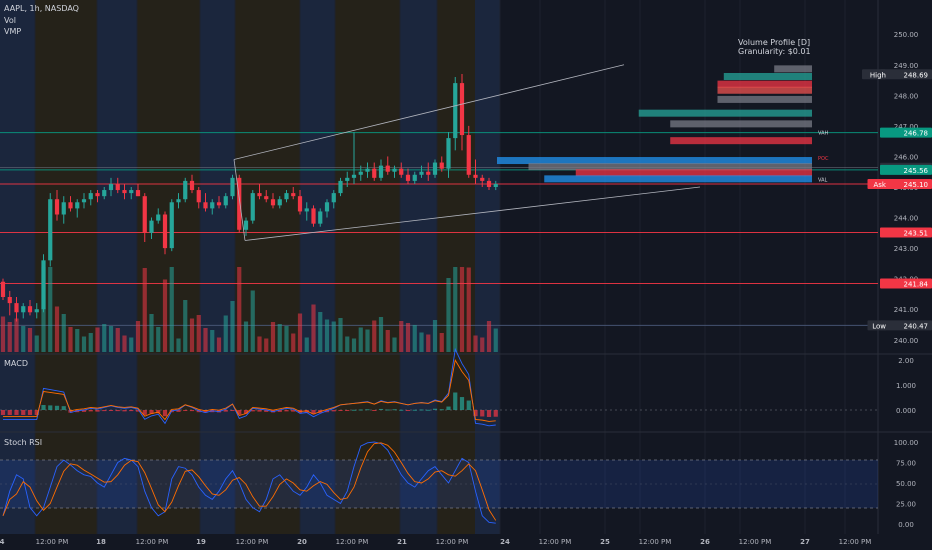 This screenshot has width=932, height=550. What do you see at coordinates (429, 112) in the screenshot?
I see `trendline-upper` at bounding box center [429, 112].